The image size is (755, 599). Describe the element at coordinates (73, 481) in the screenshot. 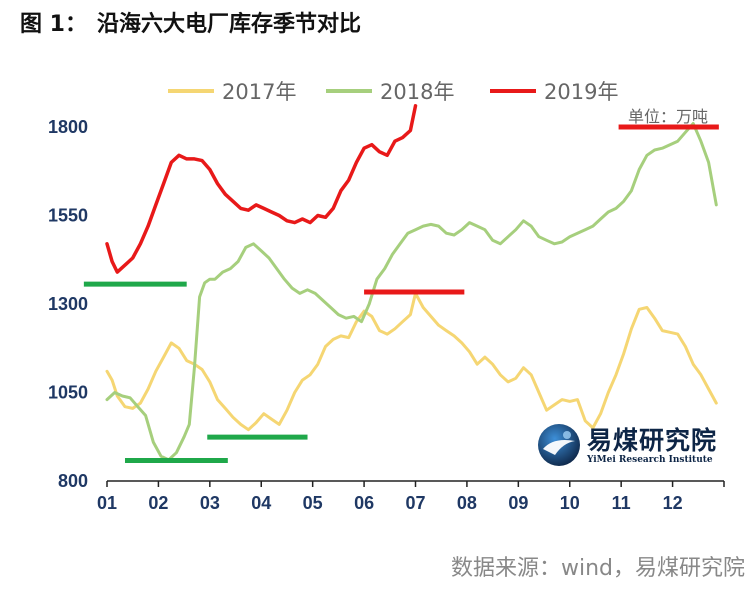

I see `y-tick-label: 800` at that location.